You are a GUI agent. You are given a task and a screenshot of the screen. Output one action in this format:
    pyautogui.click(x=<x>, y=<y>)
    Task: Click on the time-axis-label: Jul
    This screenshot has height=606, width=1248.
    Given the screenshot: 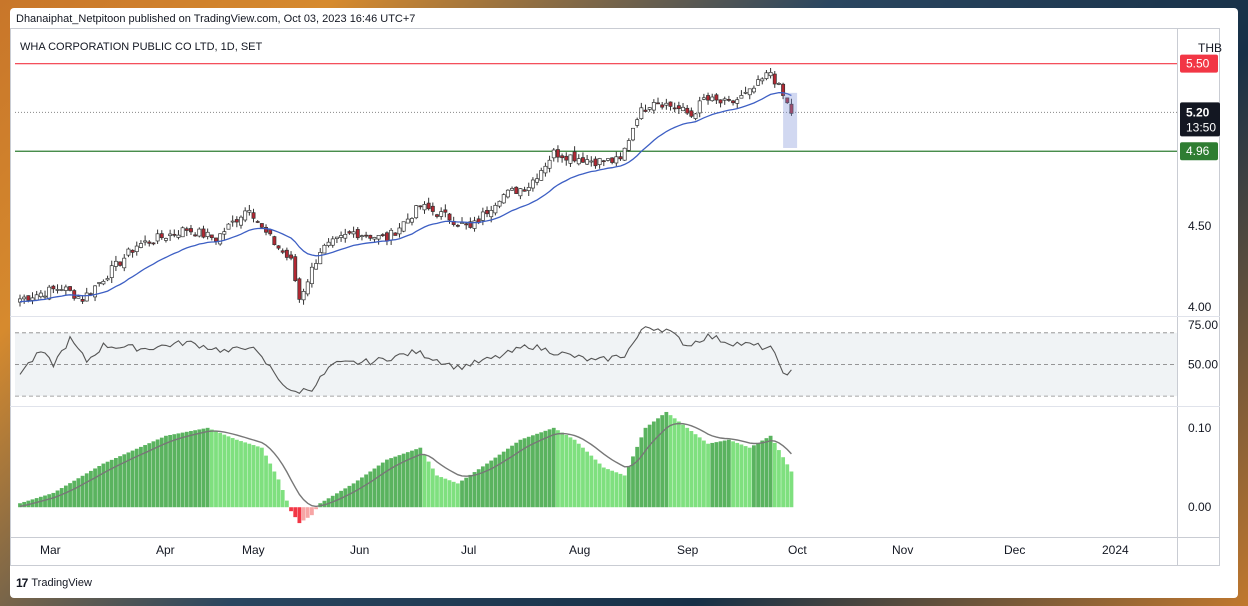 What is the action you would take?
    pyautogui.click(x=468, y=550)
    